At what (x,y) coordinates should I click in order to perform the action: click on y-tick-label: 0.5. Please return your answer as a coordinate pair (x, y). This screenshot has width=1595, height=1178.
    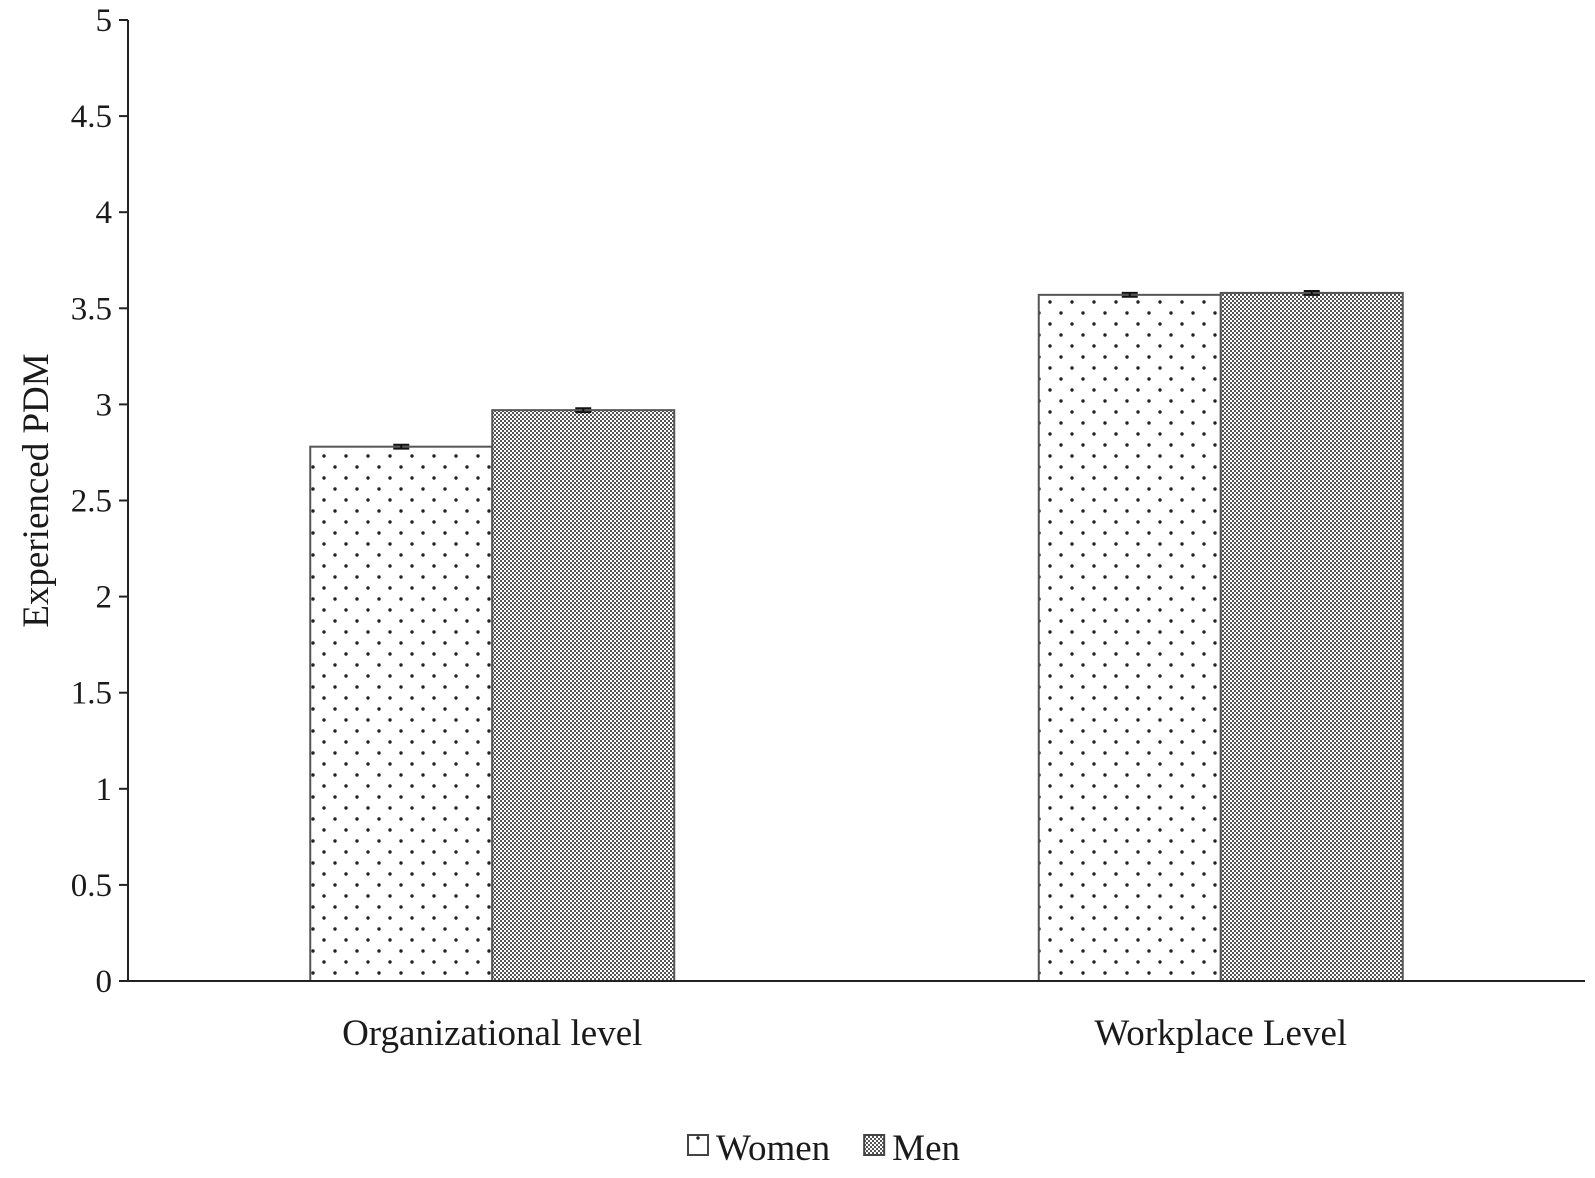
    Looking at the image, I should click on (91, 886).